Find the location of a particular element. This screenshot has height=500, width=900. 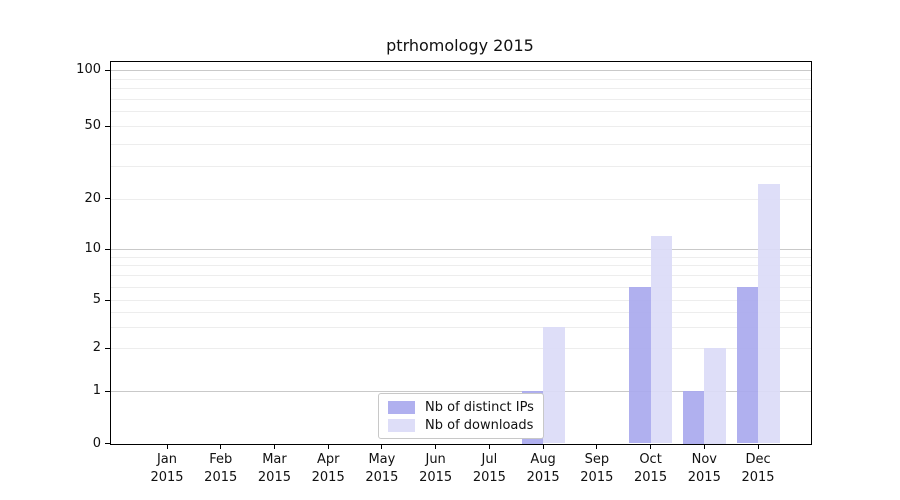

x-tick-mark-may is located at coordinates (382, 446).